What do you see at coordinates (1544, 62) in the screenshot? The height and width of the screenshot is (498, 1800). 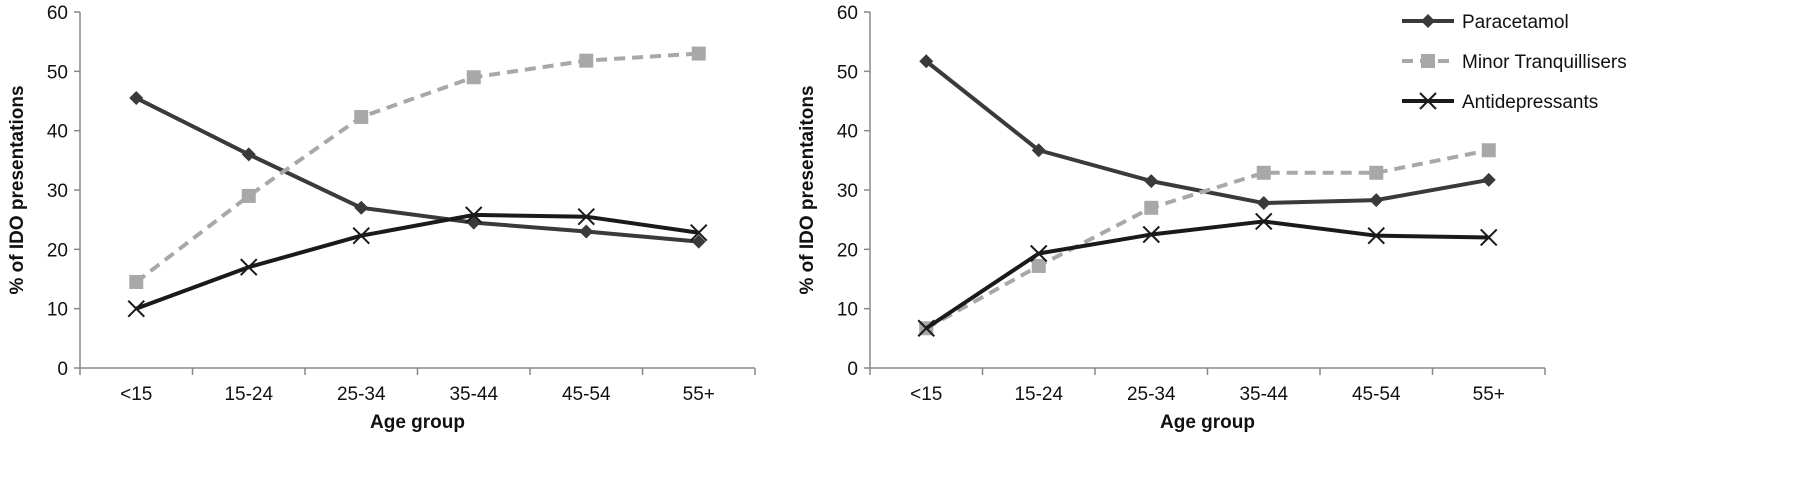 I see `legend-label: Minor Tranquillisers` at bounding box center [1544, 62].